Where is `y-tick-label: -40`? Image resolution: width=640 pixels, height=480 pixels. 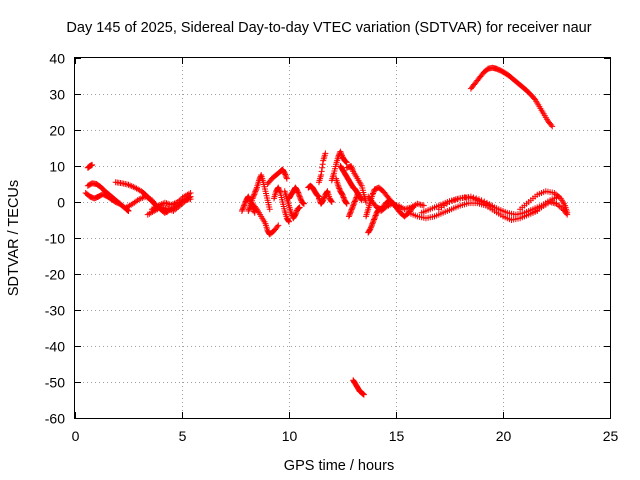
y-tick-label: -40 is located at coordinates (55, 347).